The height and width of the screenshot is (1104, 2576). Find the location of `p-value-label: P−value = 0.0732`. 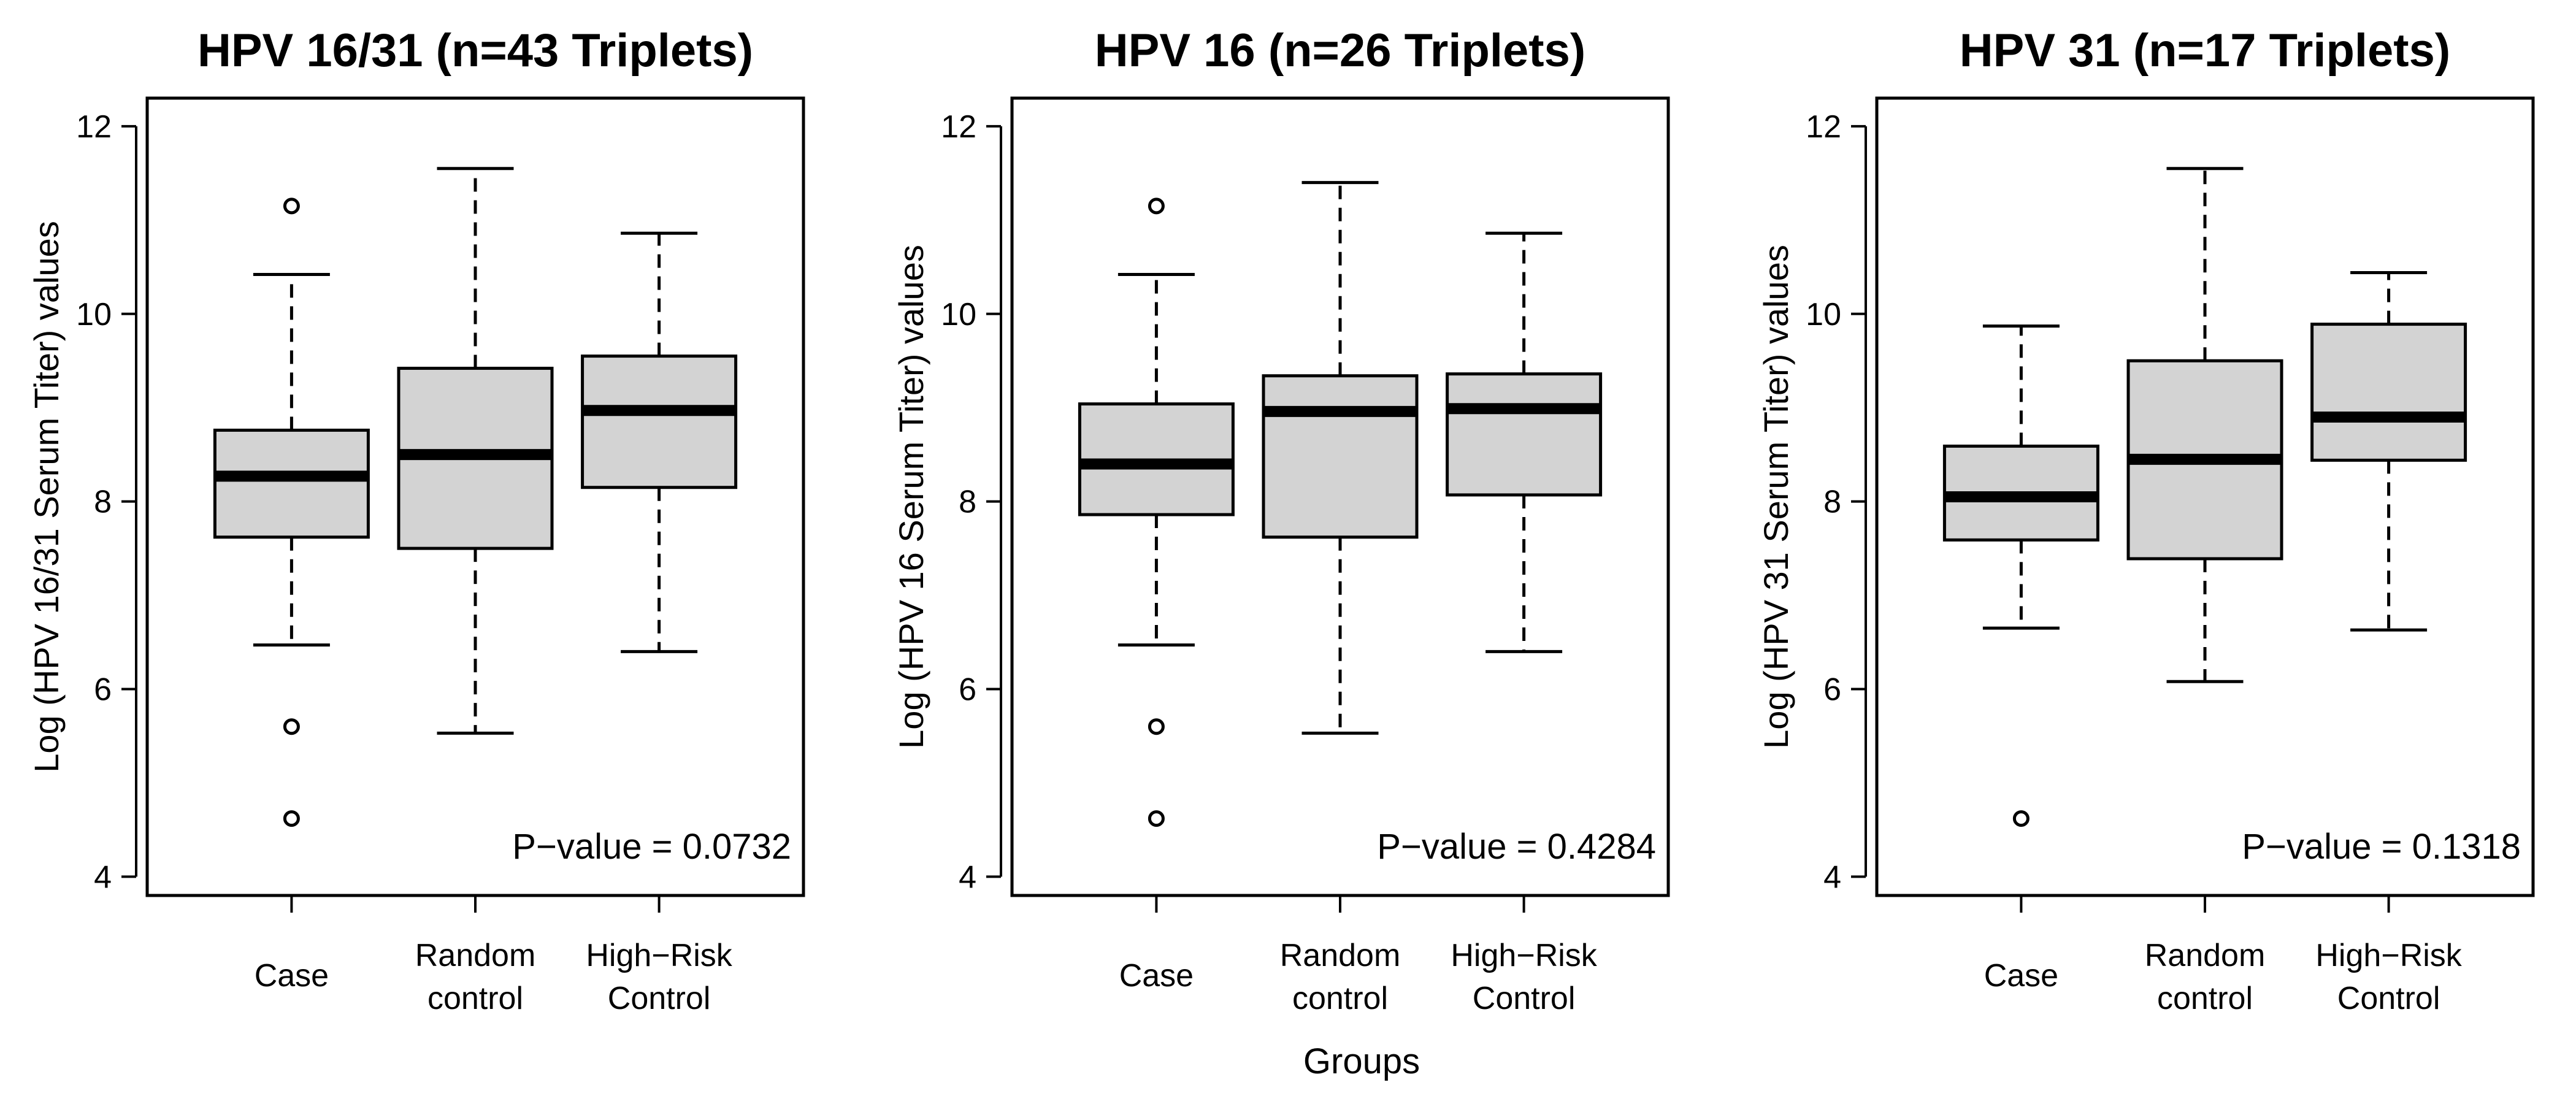

p-value-label: P−value = 0.0732 is located at coordinates (651, 847).